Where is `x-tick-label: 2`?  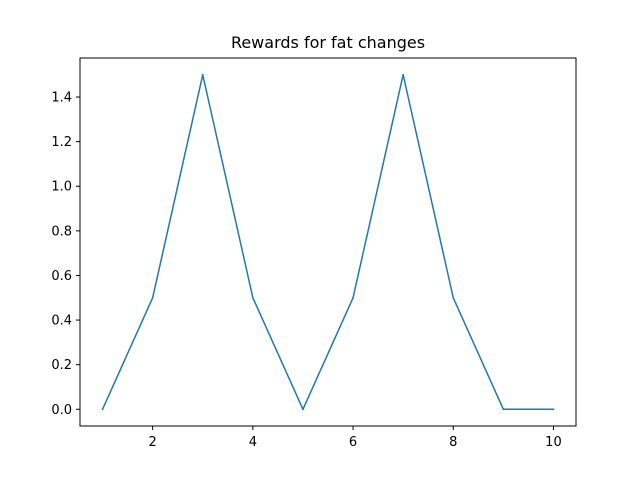
x-tick-label: 2 is located at coordinates (153, 442).